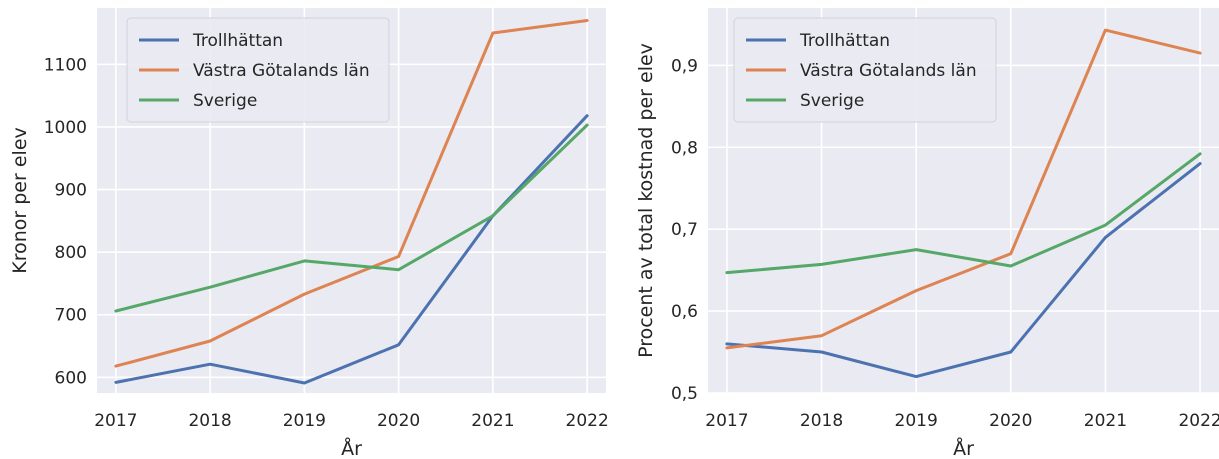 The height and width of the screenshot is (459, 1219). I want to click on y-tick-label: 1000, so click(65, 128).